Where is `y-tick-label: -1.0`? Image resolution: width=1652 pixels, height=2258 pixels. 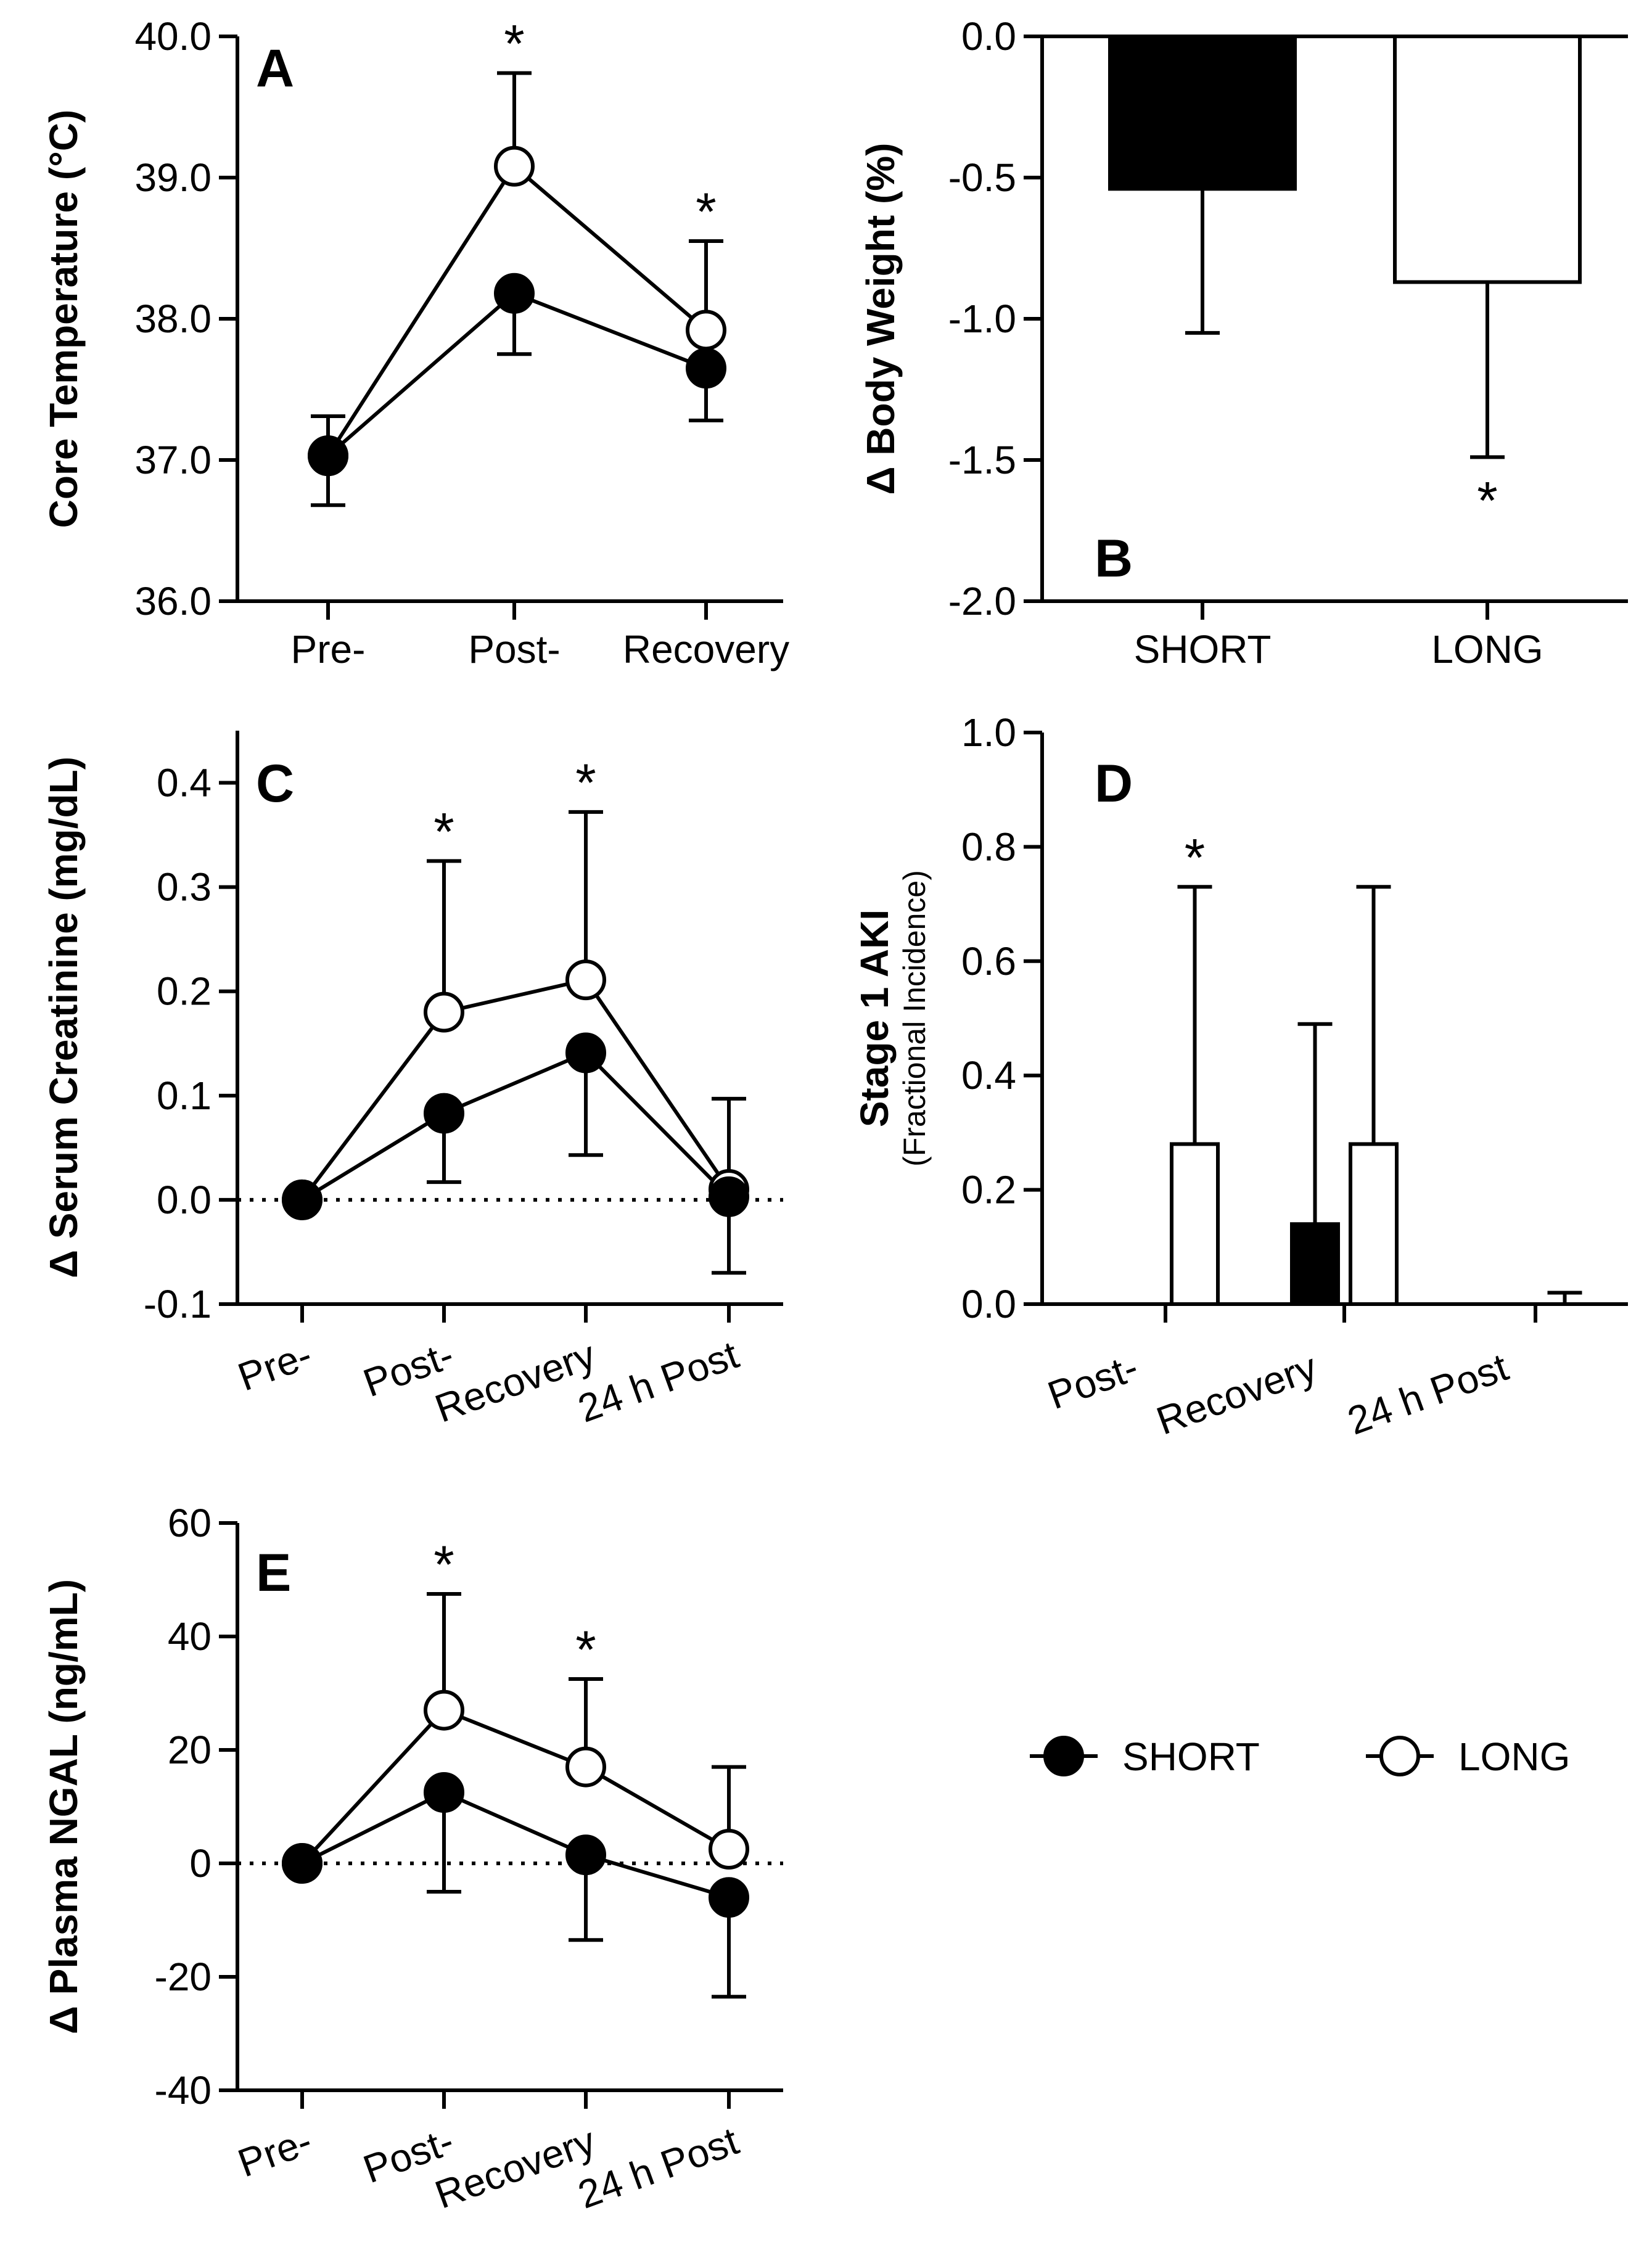 y-tick-label: -1.0 is located at coordinates (982, 319).